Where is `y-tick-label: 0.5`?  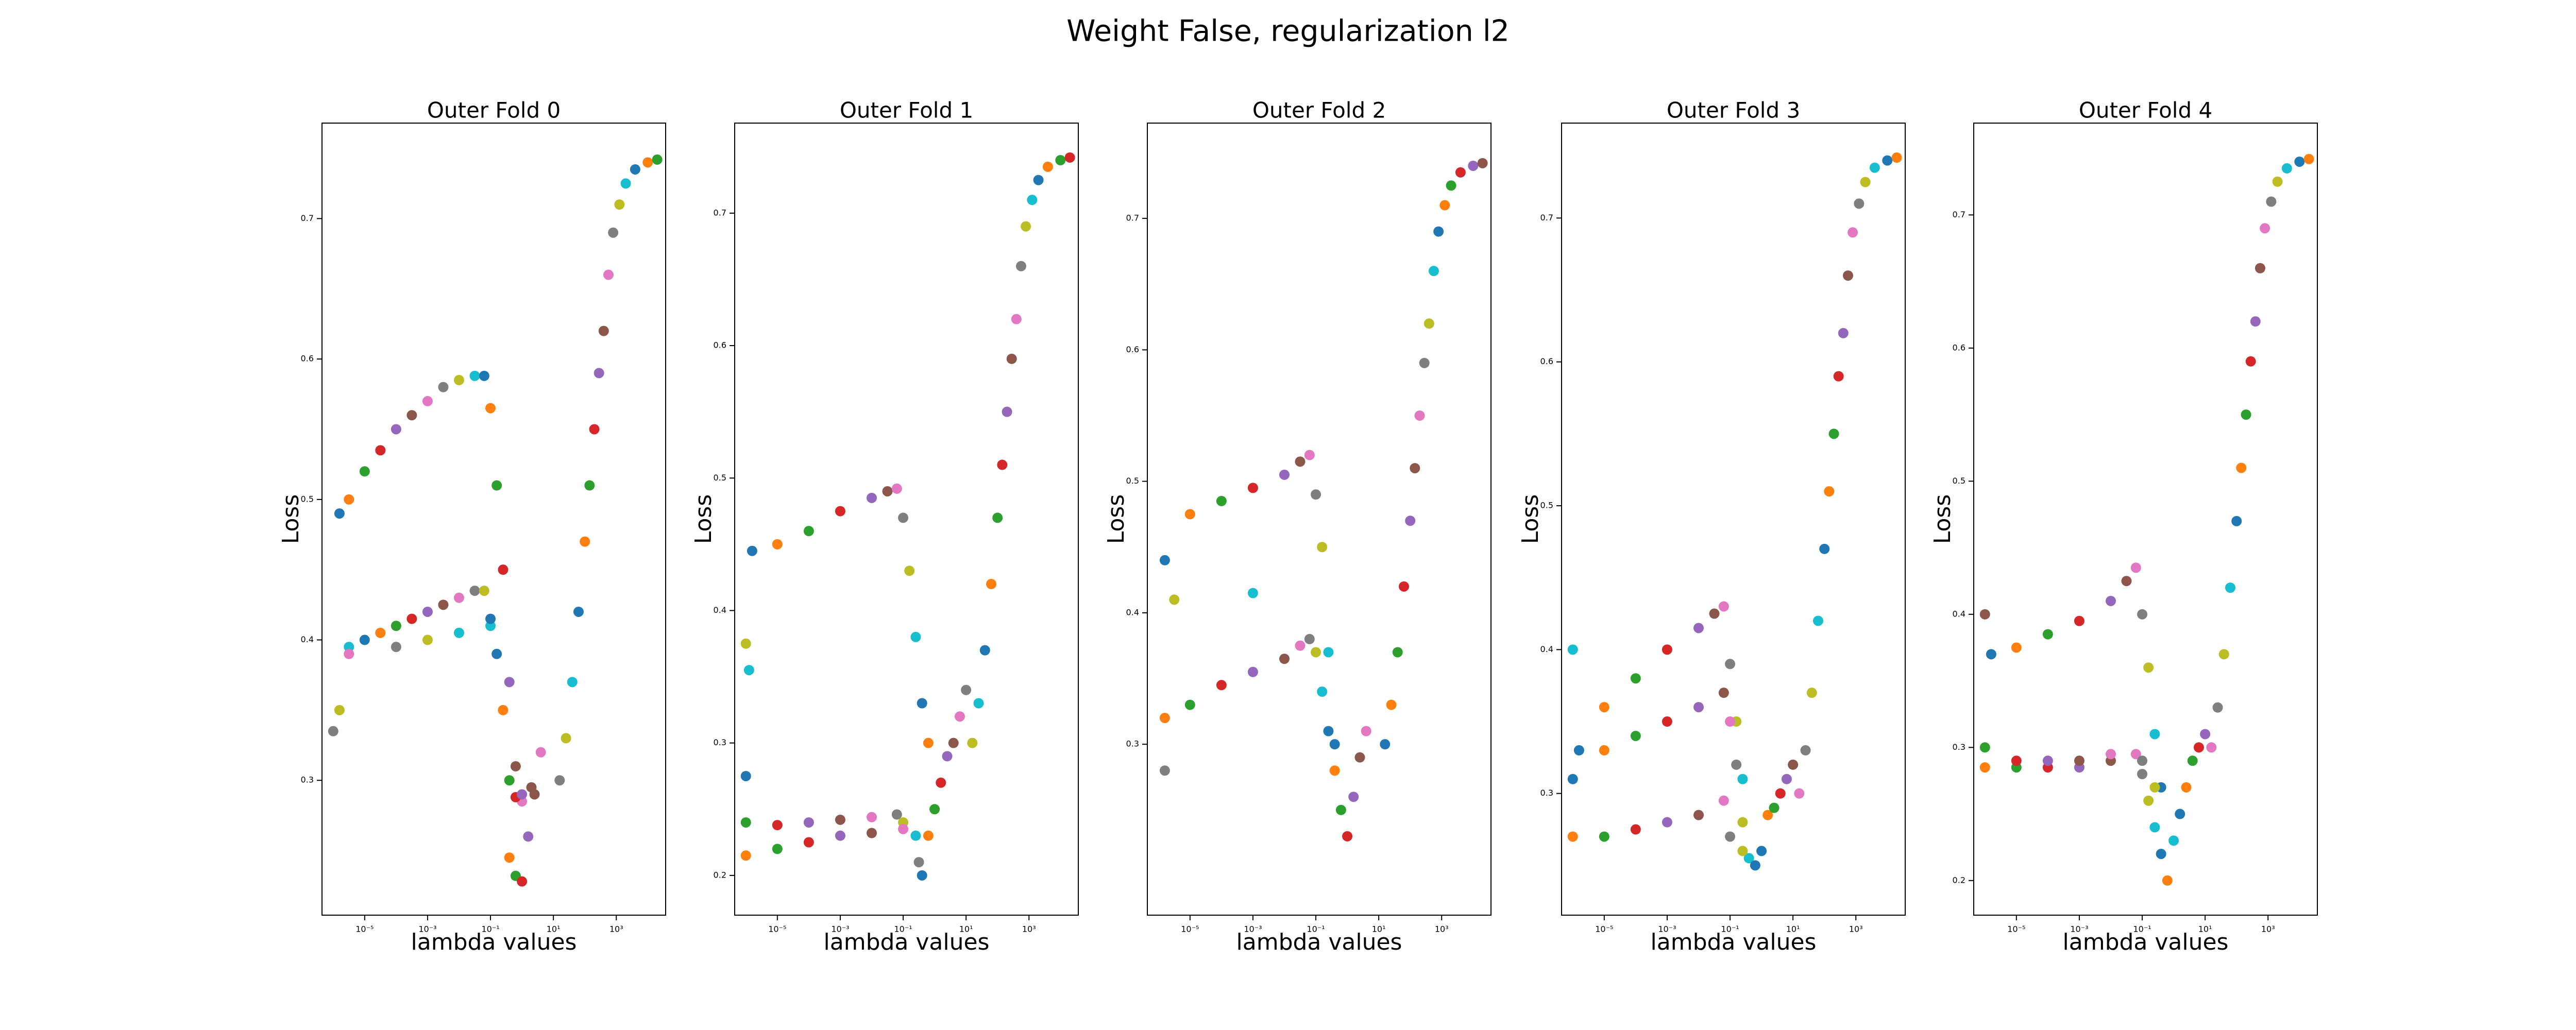
y-tick-label: 0.5 is located at coordinates (1546, 506).